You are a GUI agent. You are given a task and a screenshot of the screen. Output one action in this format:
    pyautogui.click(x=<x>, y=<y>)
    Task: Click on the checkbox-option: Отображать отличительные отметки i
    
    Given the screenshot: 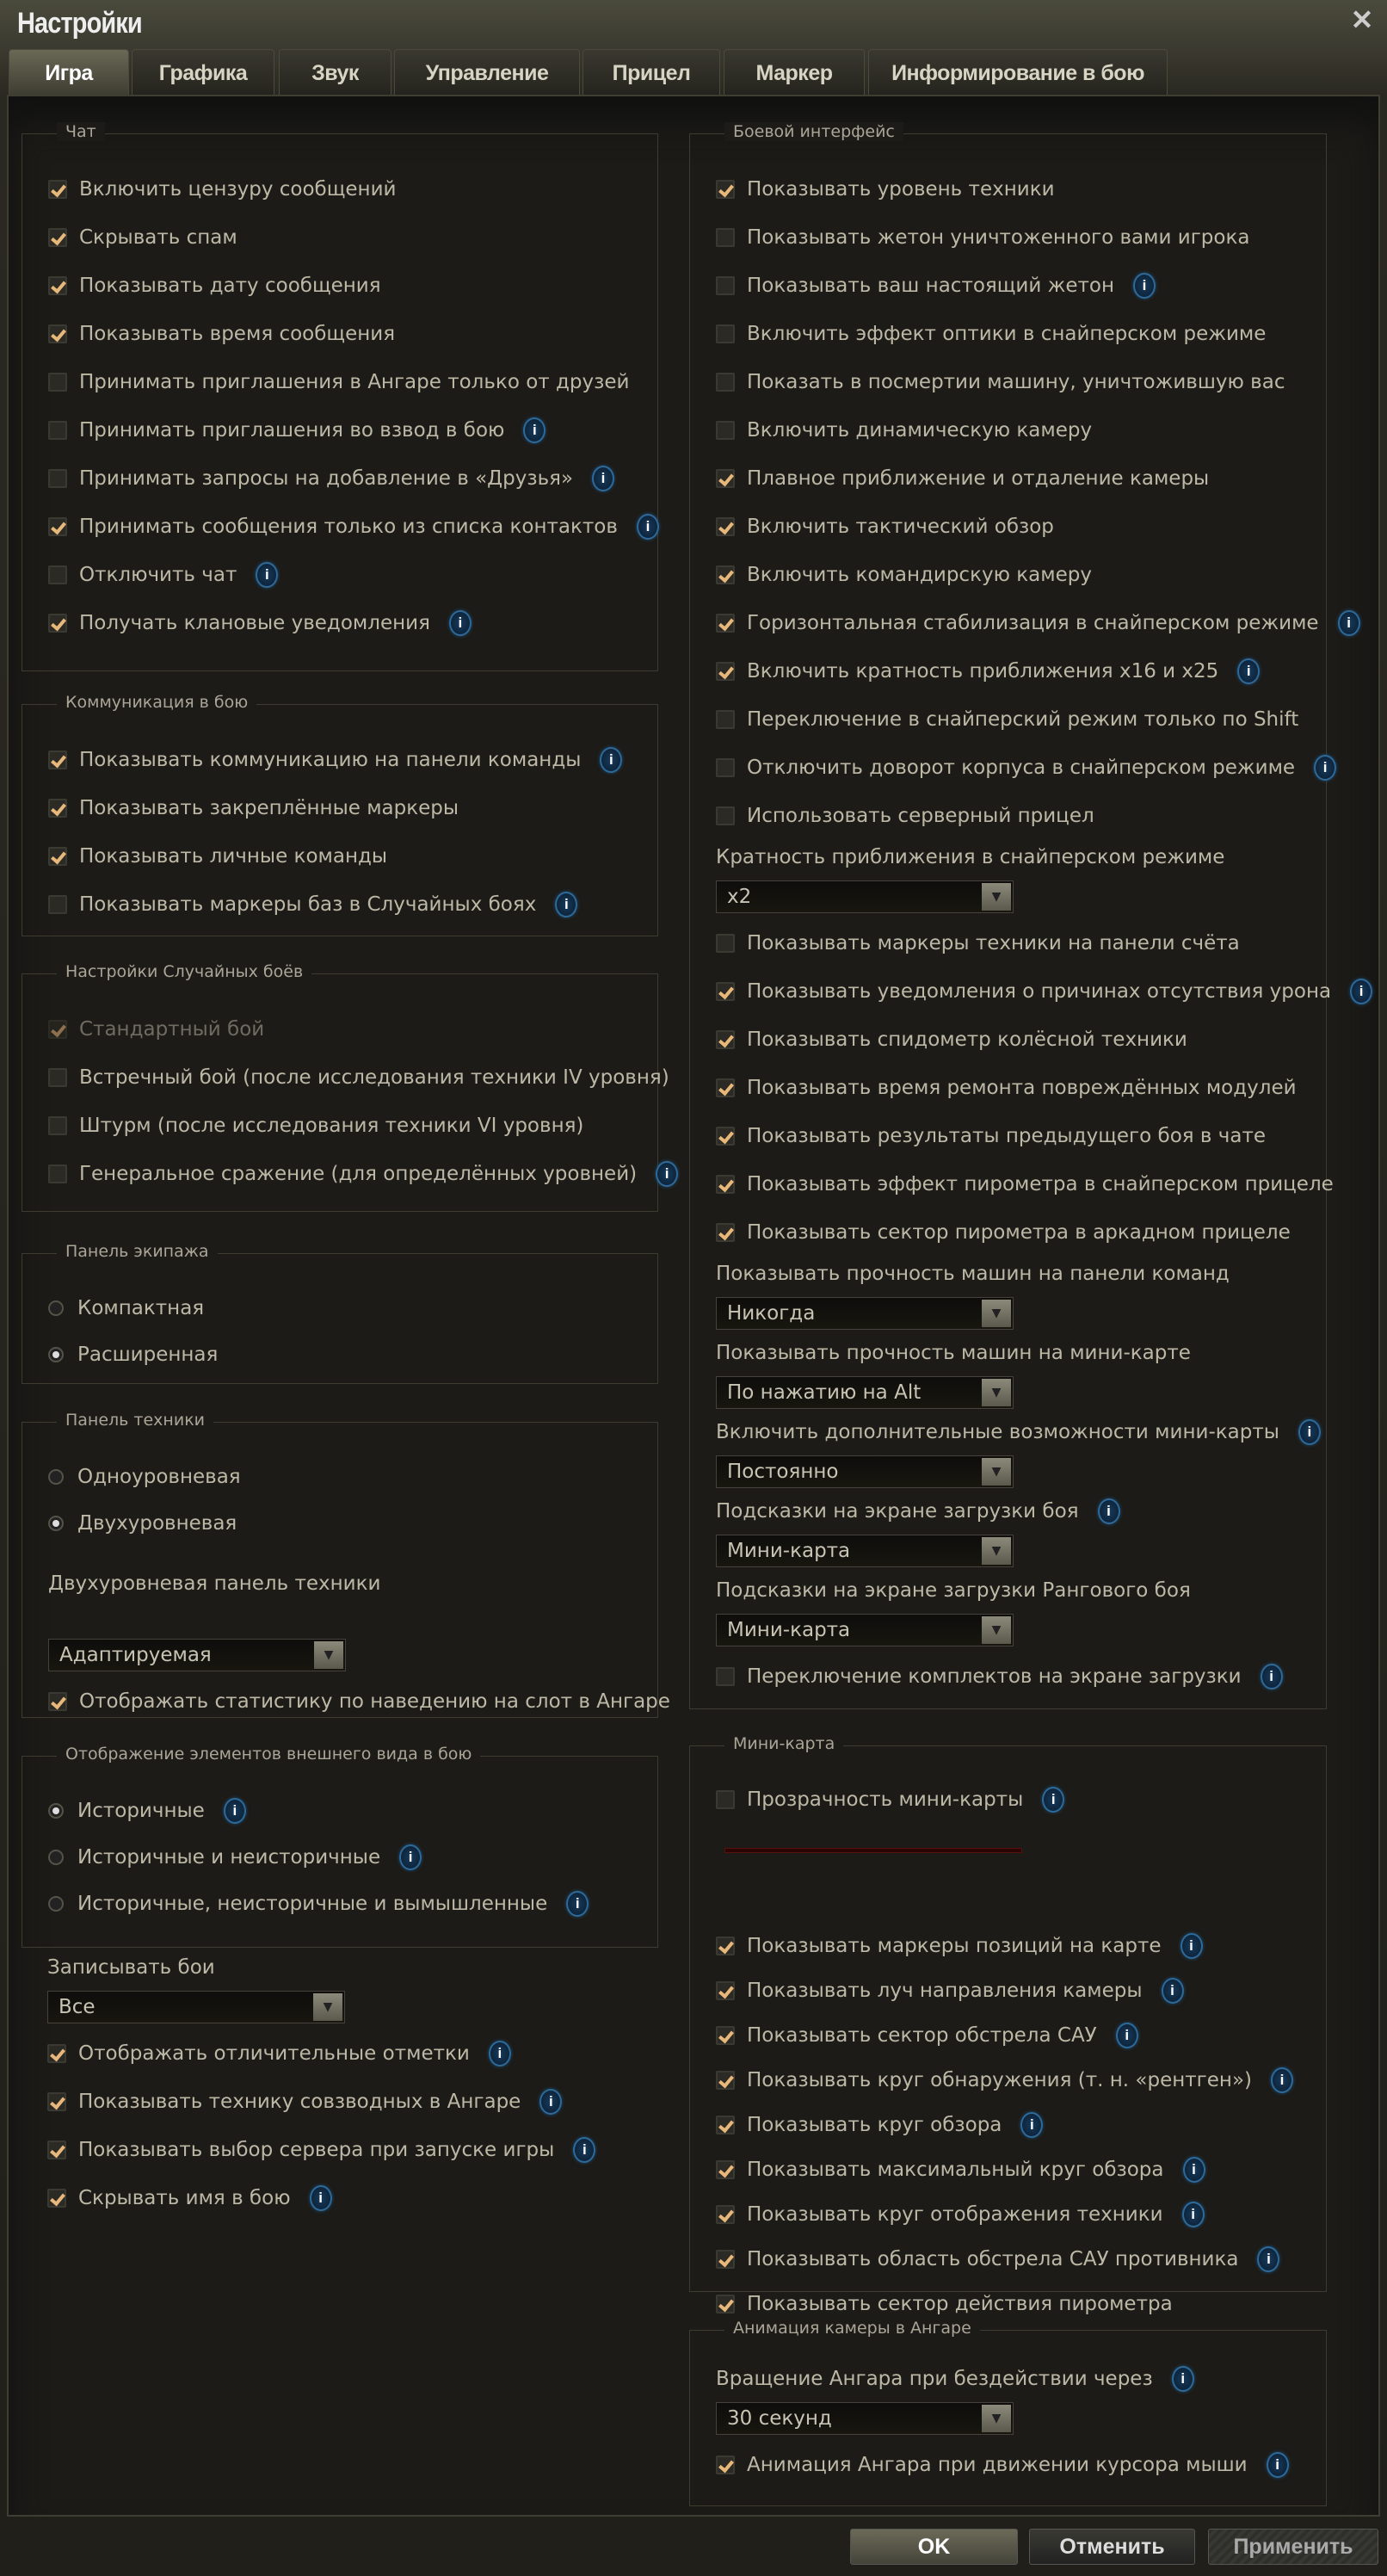 What is the action you would take?
    pyautogui.click(x=348, y=2053)
    